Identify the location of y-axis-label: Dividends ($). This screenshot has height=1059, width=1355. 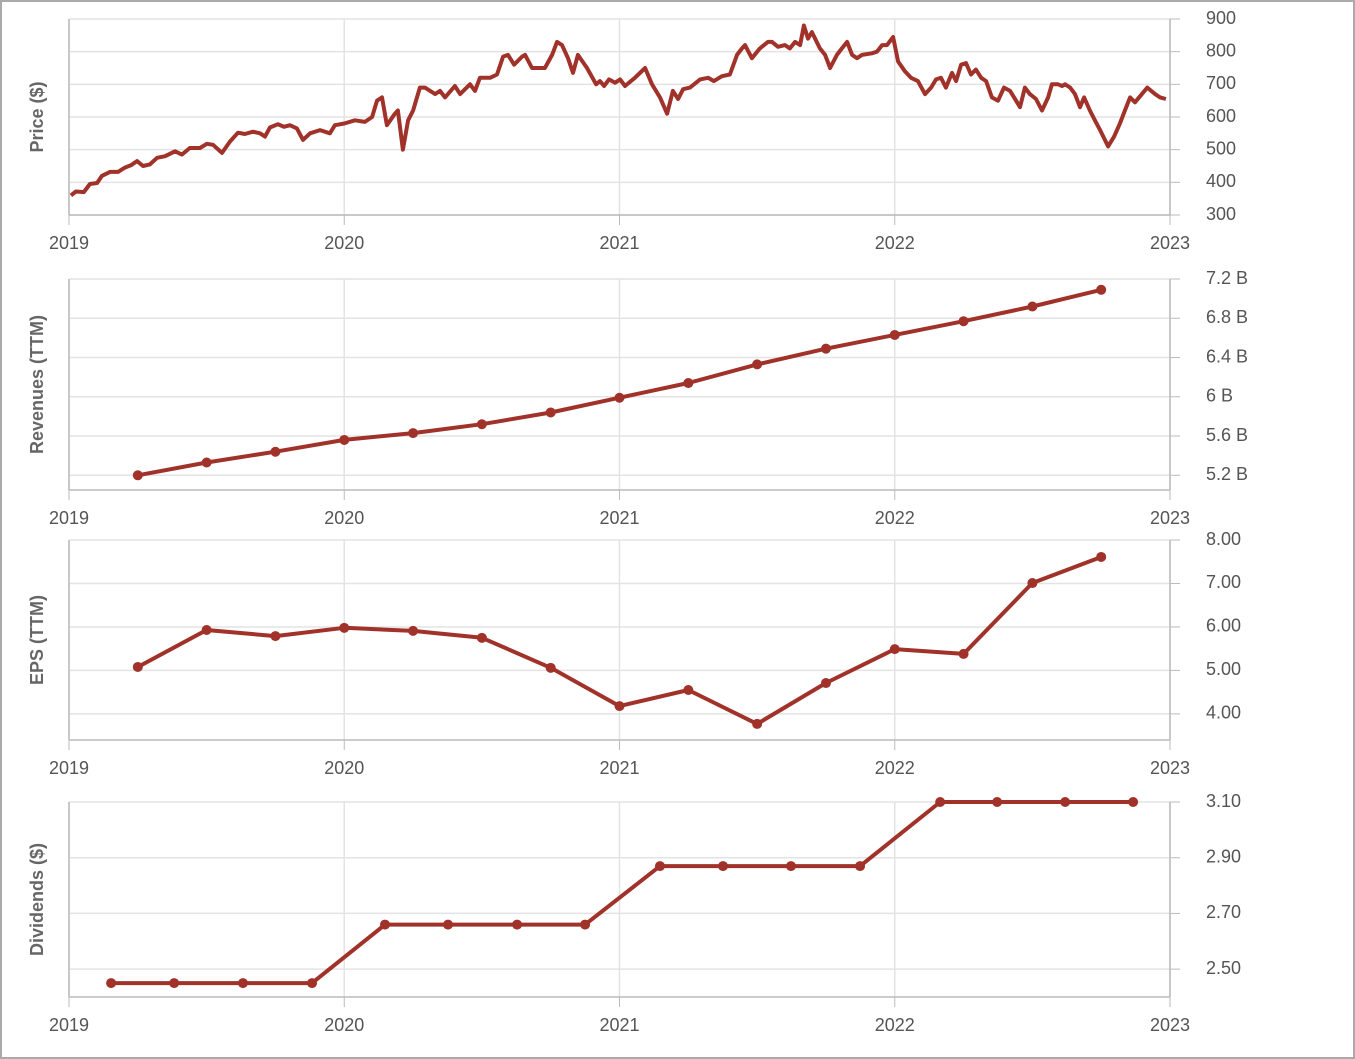
(37, 899).